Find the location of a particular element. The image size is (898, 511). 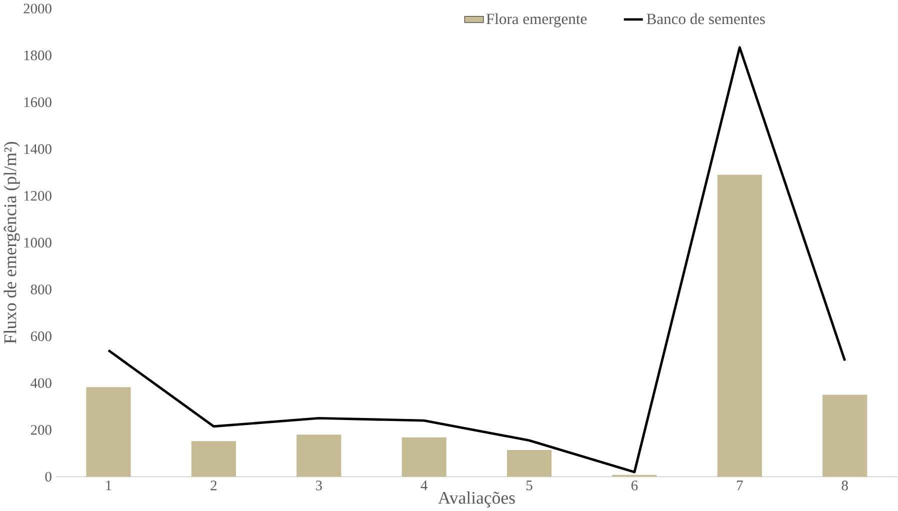

x-tick-label: 1 is located at coordinates (109, 485).